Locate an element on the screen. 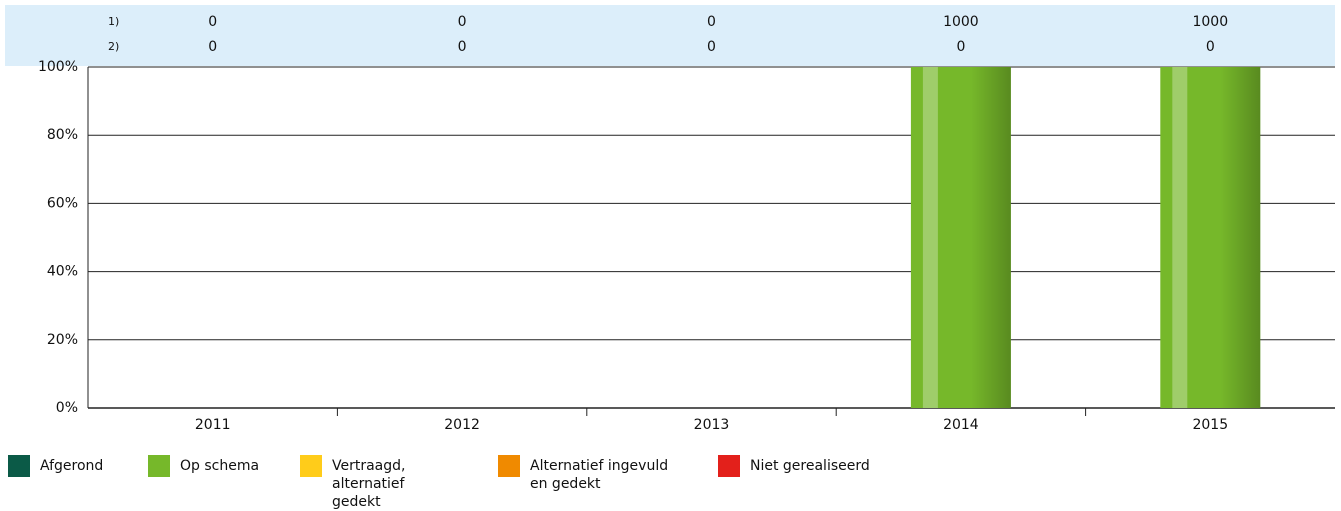  legend-label: Afgerond is located at coordinates (72, 466).